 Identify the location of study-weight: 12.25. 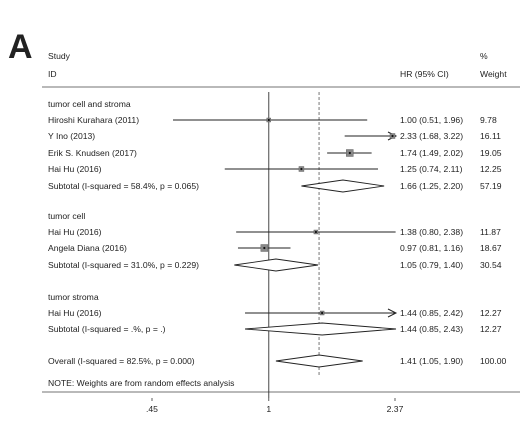
(491, 169).